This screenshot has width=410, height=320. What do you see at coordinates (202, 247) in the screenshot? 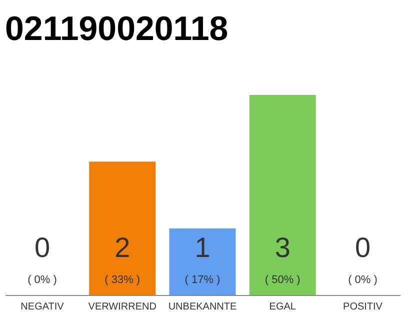
I see `data-label: 1` at bounding box center [202, 247].